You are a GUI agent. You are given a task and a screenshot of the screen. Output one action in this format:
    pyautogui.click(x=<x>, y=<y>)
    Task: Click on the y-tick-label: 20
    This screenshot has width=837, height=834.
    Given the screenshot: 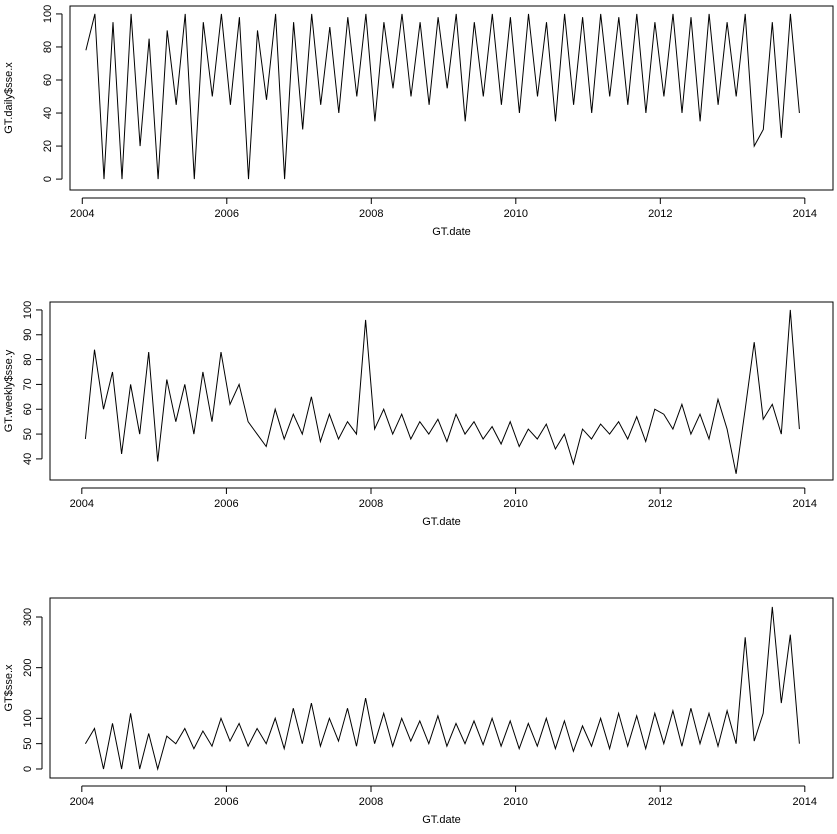 What is the action you would take?
    pyautogui.click(x=48, y=146)
    